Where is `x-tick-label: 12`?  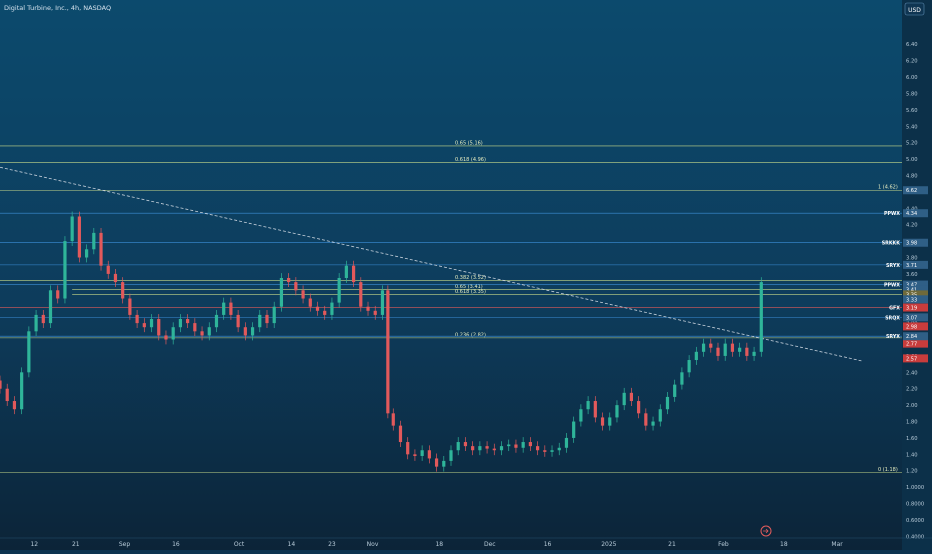 x-tick-label: 12 is located at coordinates (34, 544).